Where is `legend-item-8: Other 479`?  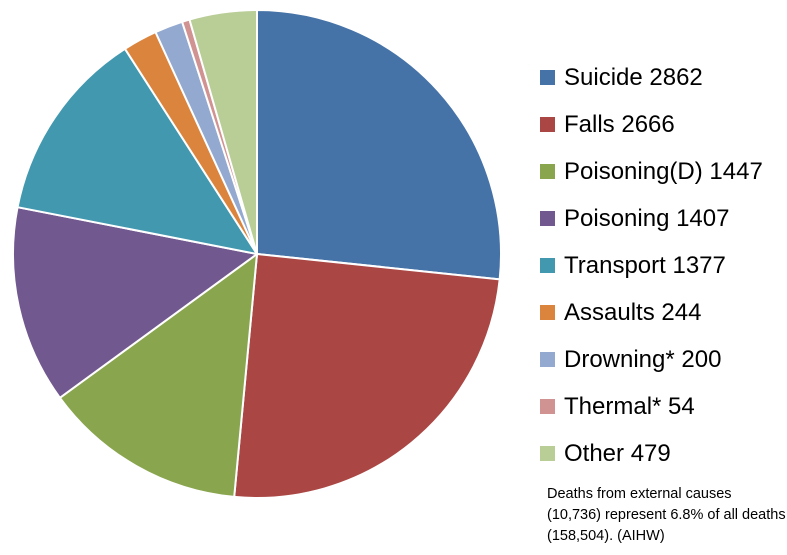
legend-item-8: Other 479 is located at coordinates (651, 453).